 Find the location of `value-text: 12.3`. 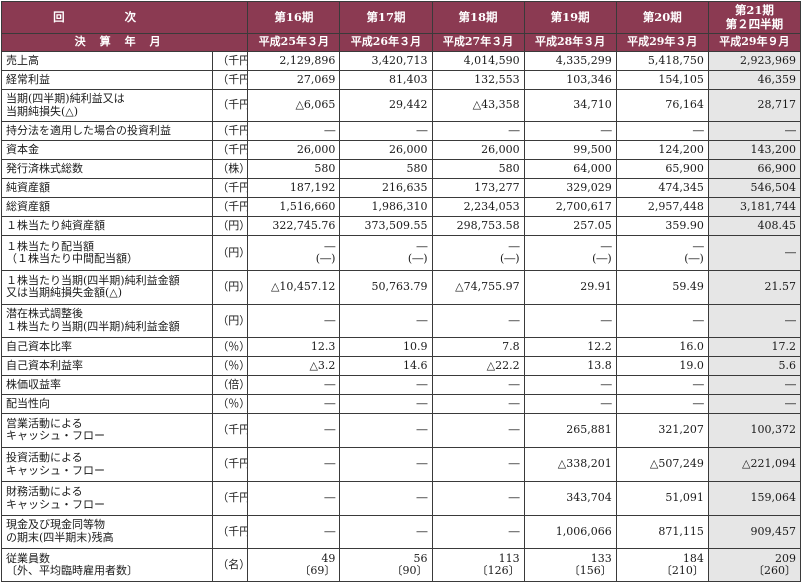

value-text: 12.3 is located at coordinates (323, 346).